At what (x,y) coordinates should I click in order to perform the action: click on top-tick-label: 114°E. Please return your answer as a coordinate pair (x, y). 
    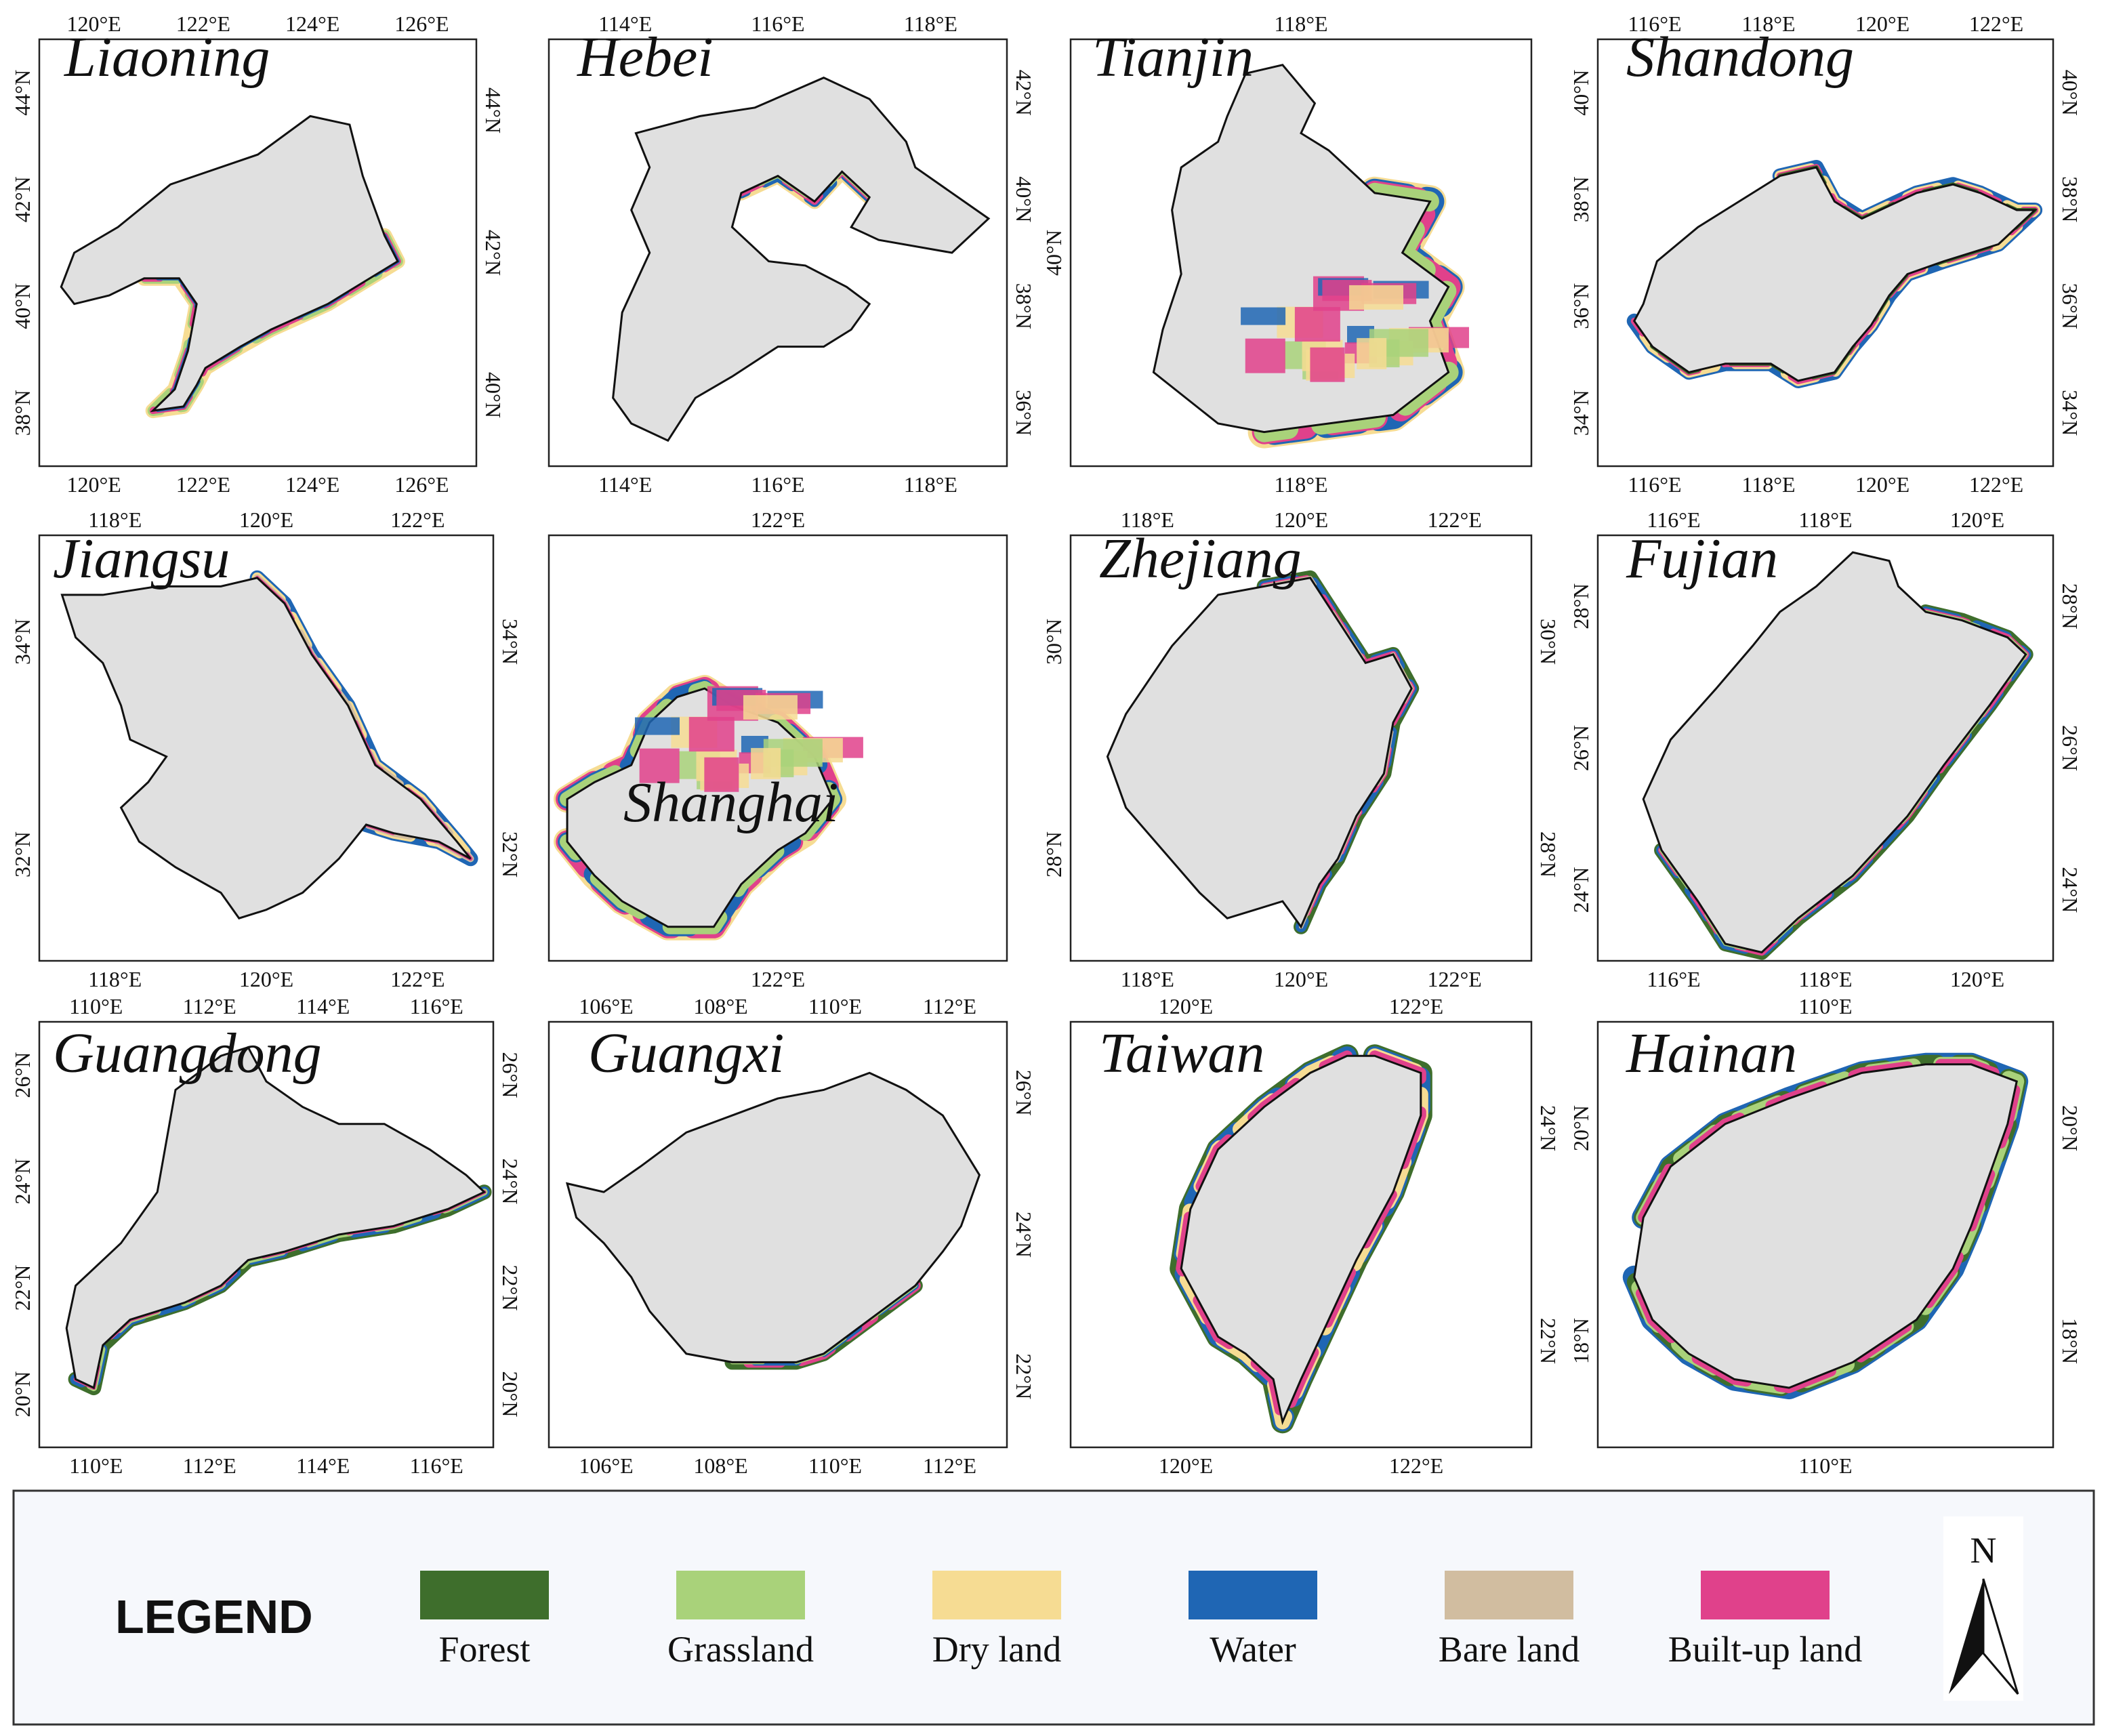
    Looking at the image, I should click on (323, 1006).